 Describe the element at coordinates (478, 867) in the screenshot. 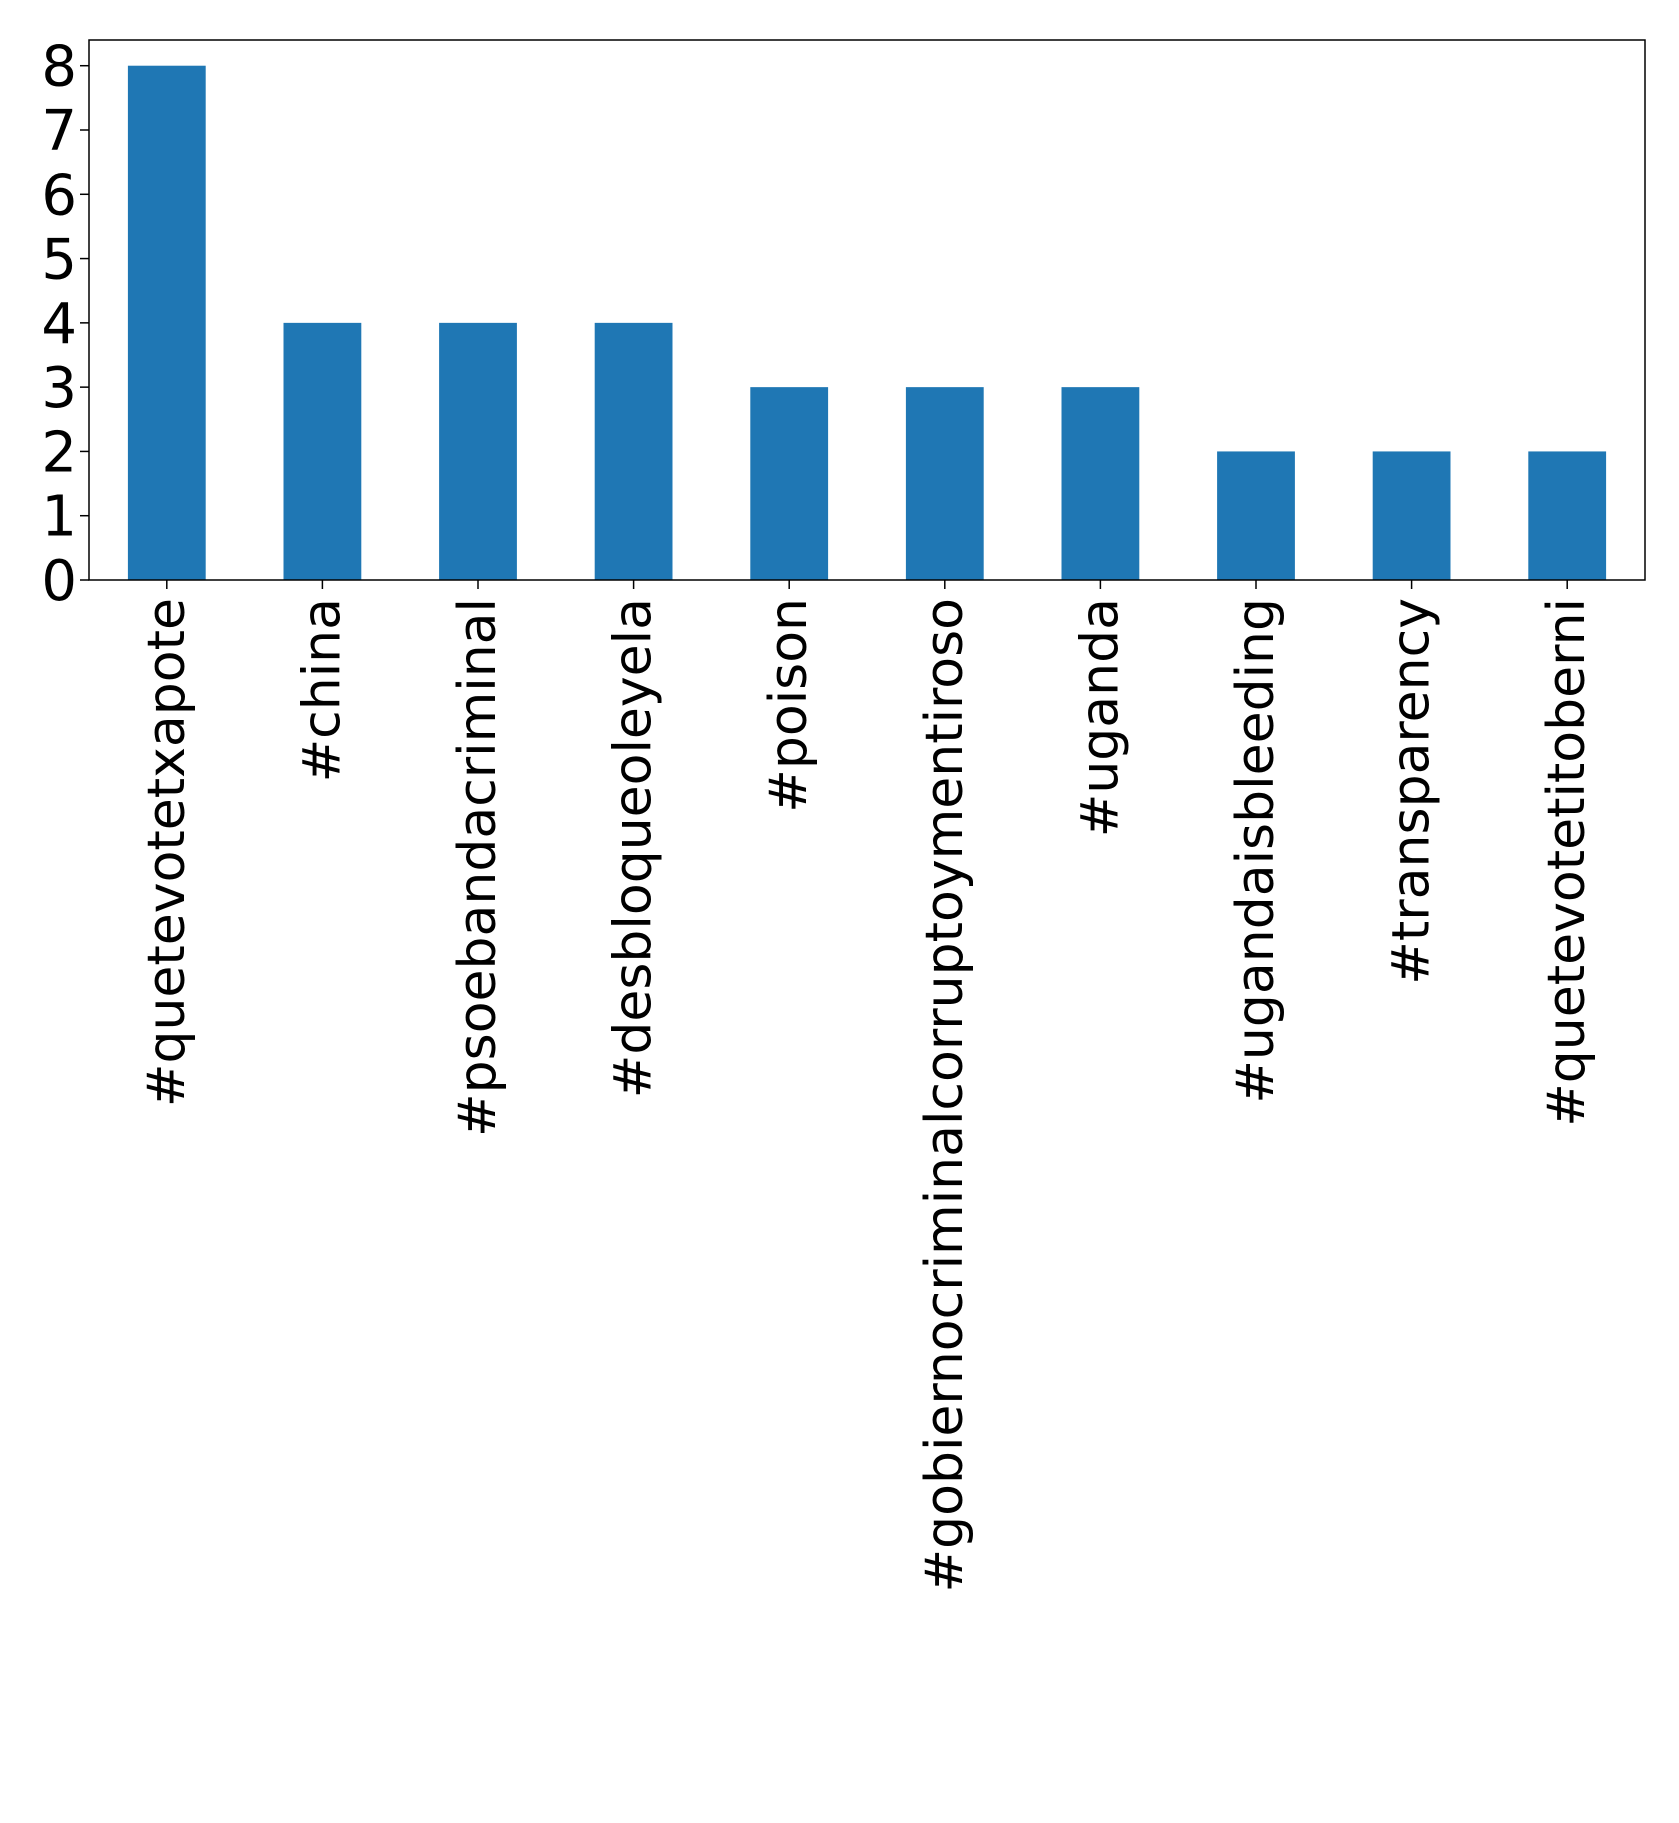

I see `x-tick-label-2: #psoebandacriminal` at that location.